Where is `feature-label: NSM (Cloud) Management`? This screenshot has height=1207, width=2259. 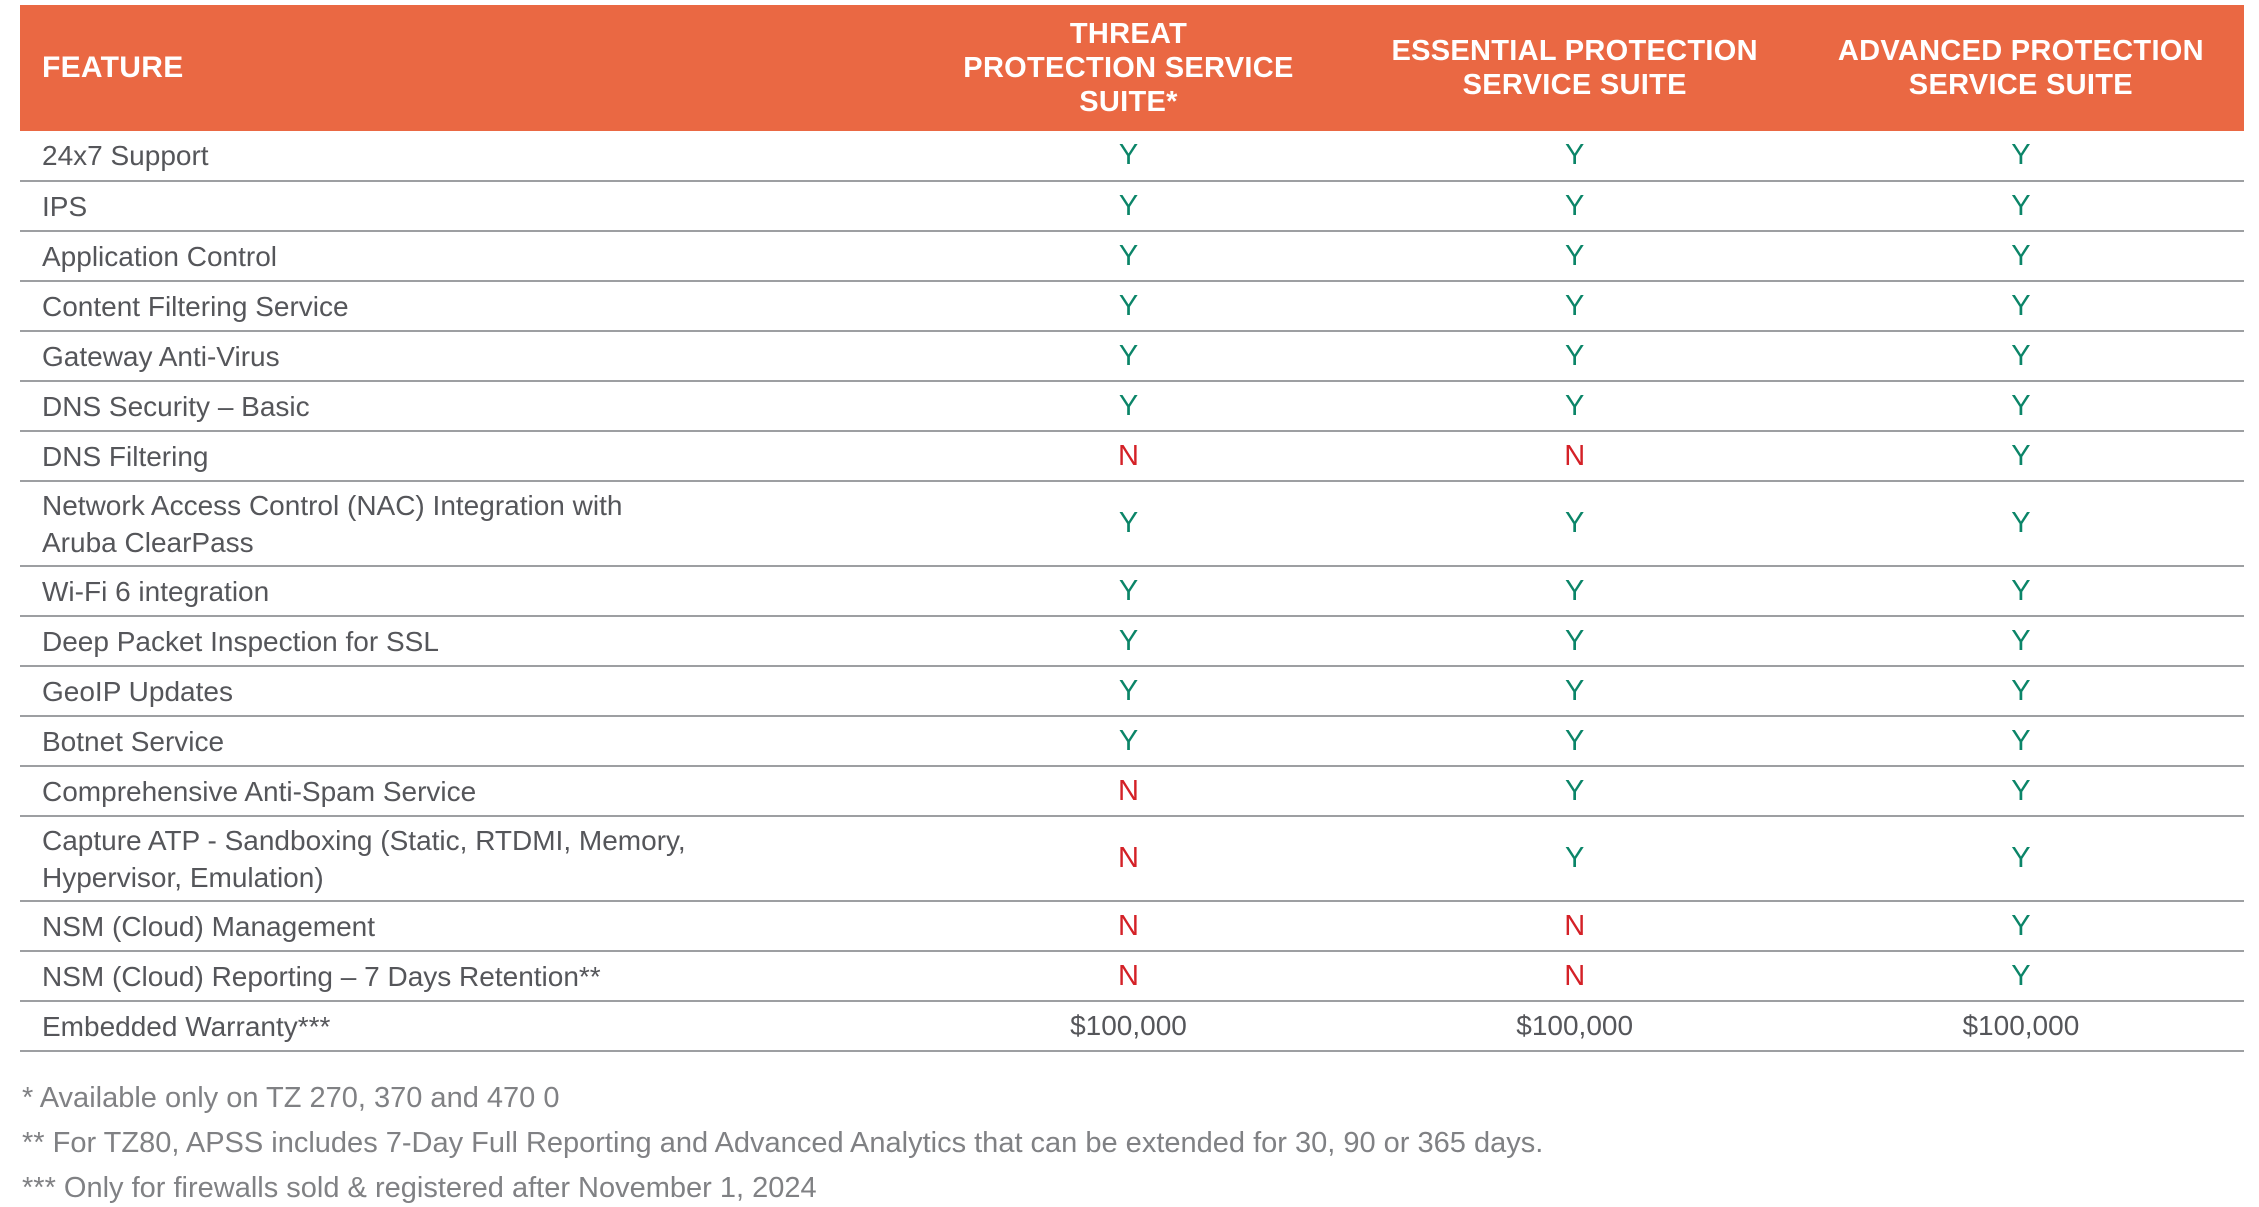
feature-label: NSM (Cloud) Management is located at coordinates (463, 926).